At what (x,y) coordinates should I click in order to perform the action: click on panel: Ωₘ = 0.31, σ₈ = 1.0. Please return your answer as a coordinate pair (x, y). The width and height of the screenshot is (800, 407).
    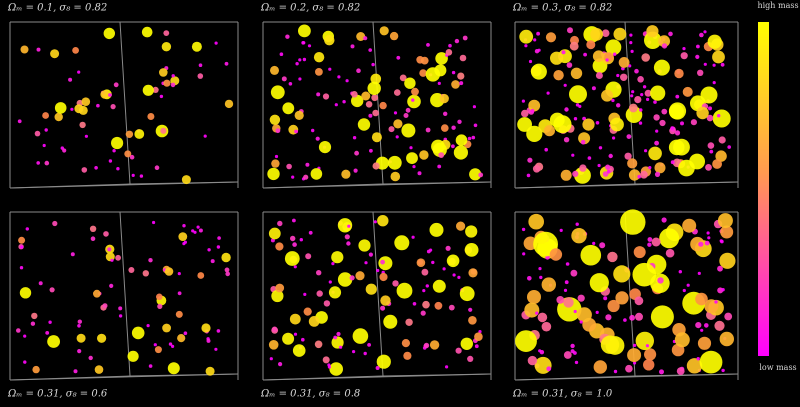
    Looking at the image, I should click on (625, 304).